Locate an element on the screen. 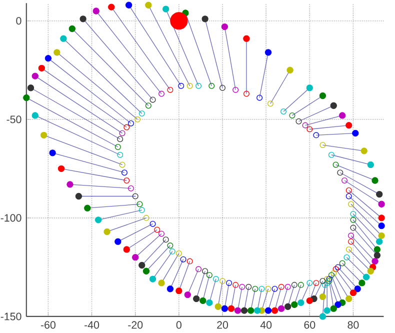 This screenshot has width=395, height=333. x-tick-label: 40 is located at coordinates (266, 325).